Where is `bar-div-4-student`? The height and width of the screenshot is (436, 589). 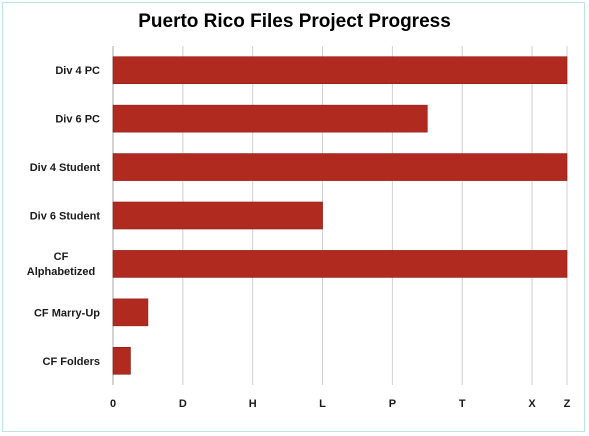 bar-div-4-student is located at coordinates (340, 167).